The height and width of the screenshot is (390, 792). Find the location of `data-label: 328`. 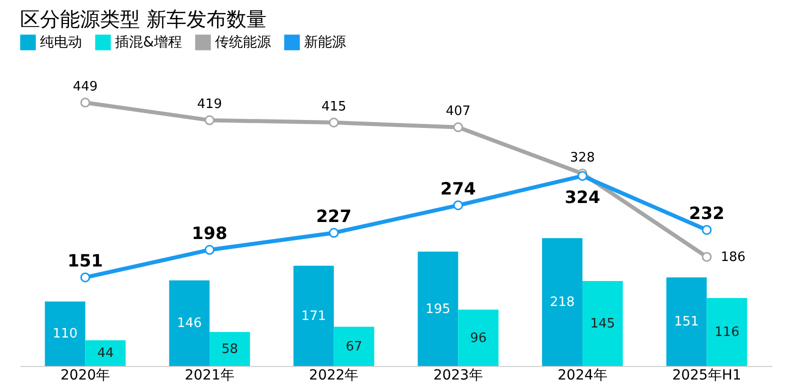

data-label: 328 is located at coordinates (582, 158).